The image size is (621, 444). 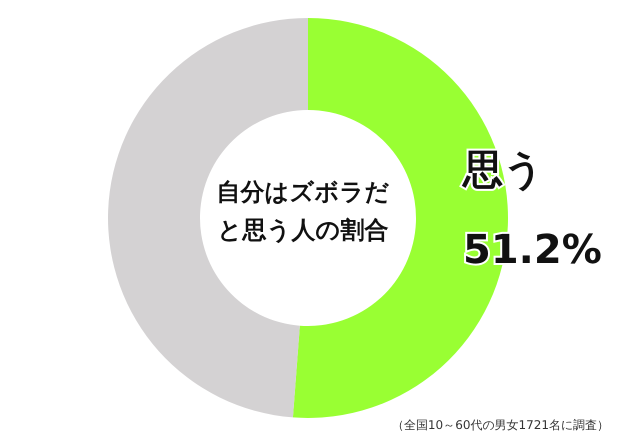 I want to click on slice-label: 思う, so click(x=502, y=170).